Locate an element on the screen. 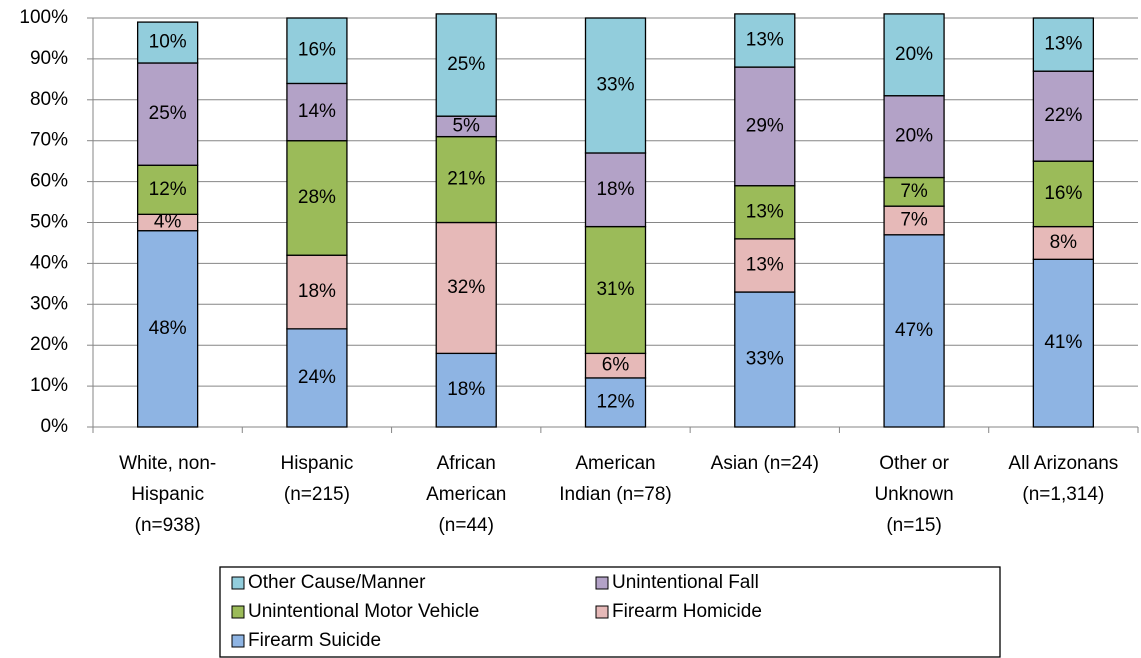 The image size is (1141, 658). y-tick-label: 60% is located at coordinates (49, 181).